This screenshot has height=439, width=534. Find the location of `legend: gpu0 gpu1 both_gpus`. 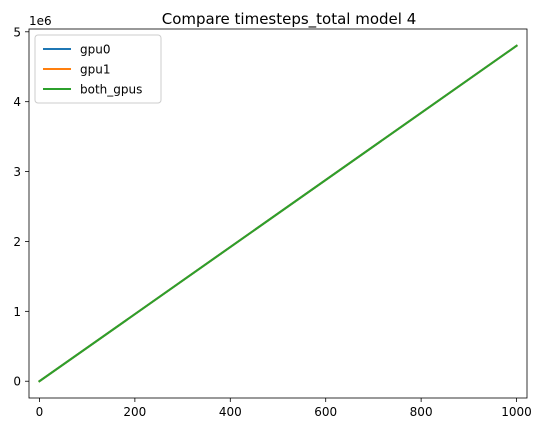

legend: gpu0 gpu1 both_gpus is located at coordinates (98, 69).